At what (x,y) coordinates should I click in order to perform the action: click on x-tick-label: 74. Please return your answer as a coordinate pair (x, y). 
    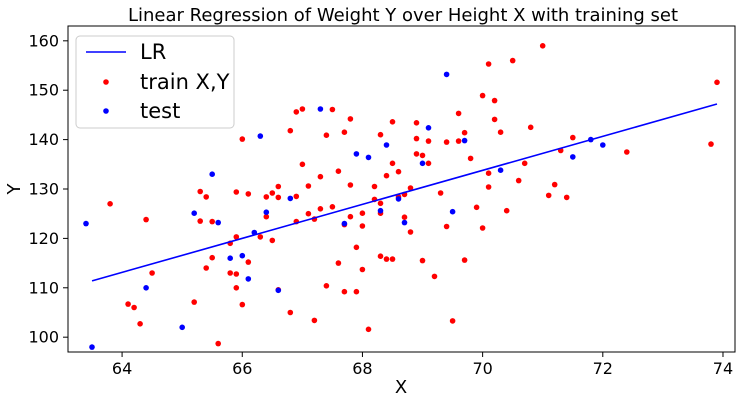
    Looking at the image, I should click on (723, 368).